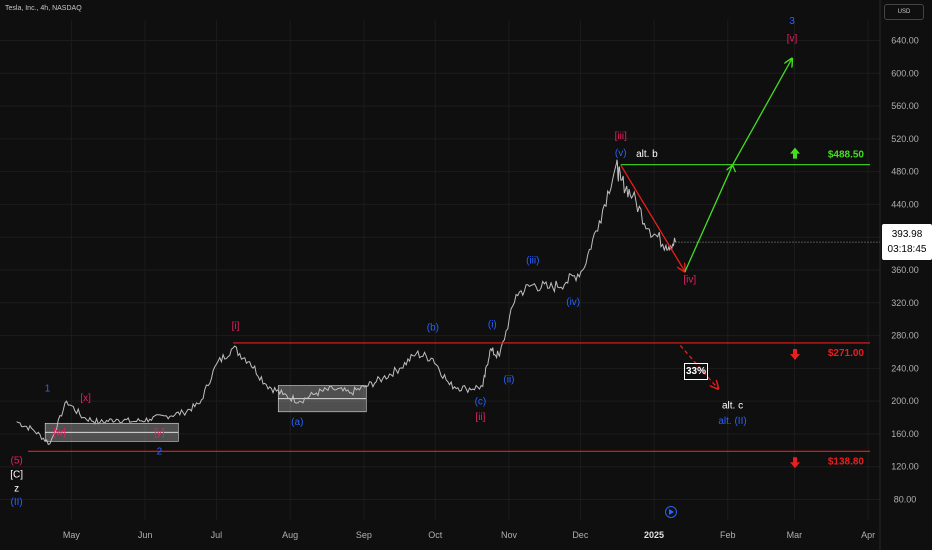 The image size is (932, 550). Describe the element at coordinates (621, 136) in the screenshot. I see `wave-label: [iii]` at that location.